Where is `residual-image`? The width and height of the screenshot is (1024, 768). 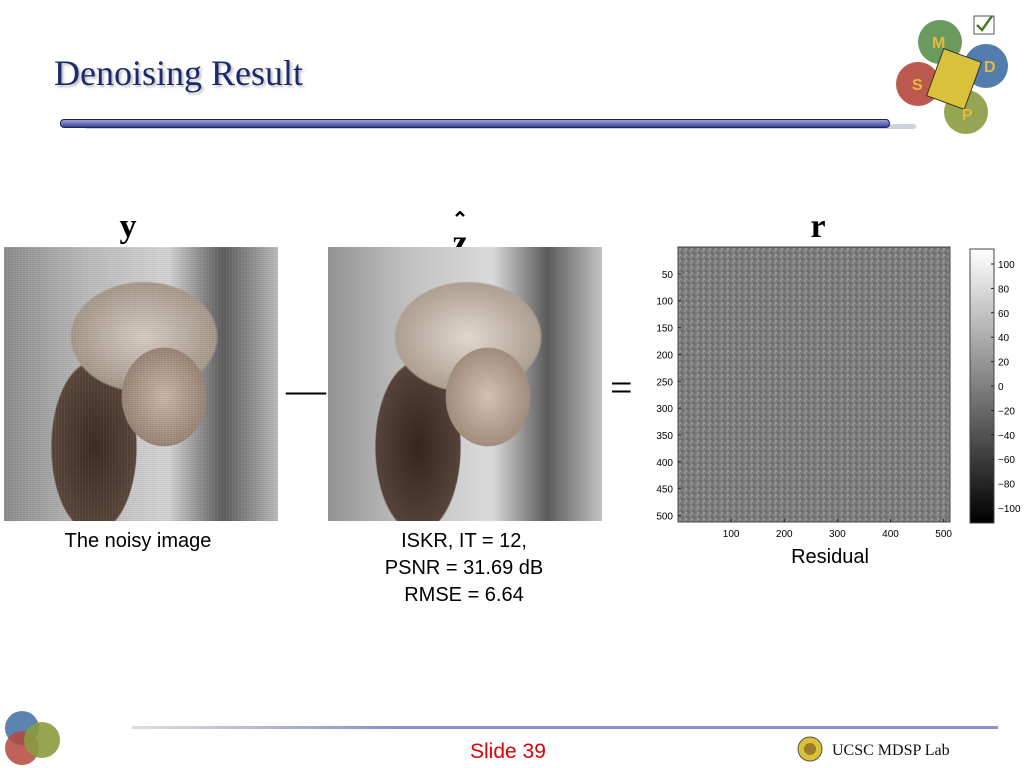 residual-image is located at coordinates (814, 384).